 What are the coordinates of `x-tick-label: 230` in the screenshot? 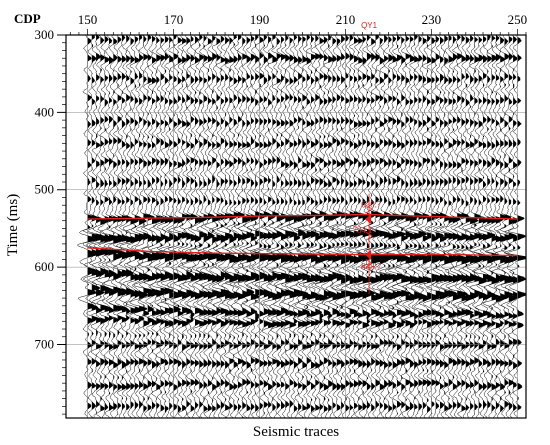 It's located at (432, 19).